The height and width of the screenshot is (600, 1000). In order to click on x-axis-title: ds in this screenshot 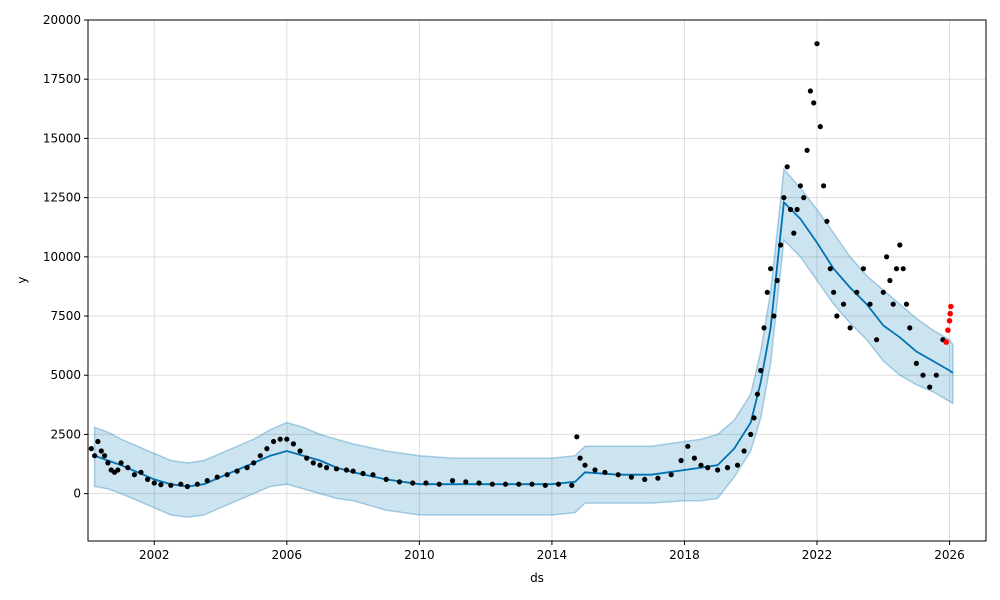, I will do `click(537, 578)`.